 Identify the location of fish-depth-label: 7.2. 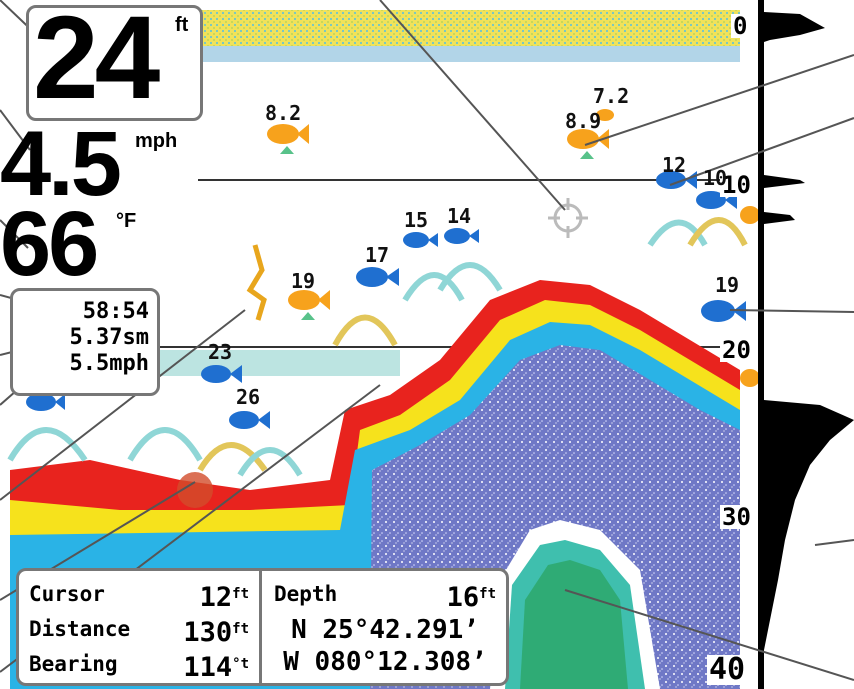
(611, 96).